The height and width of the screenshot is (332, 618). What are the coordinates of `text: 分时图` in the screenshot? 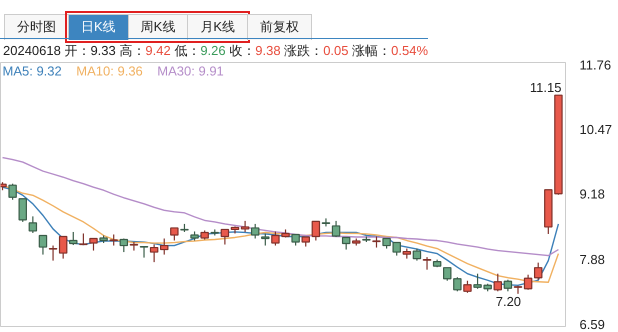 It's located at (36, 27).